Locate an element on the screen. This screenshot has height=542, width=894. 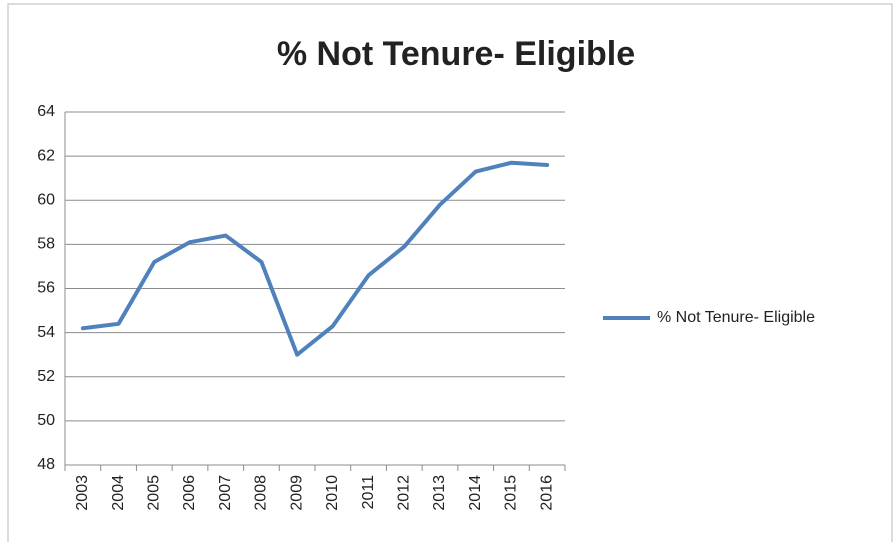
y-tick-label: 58 is located at coordinates (46, 244).